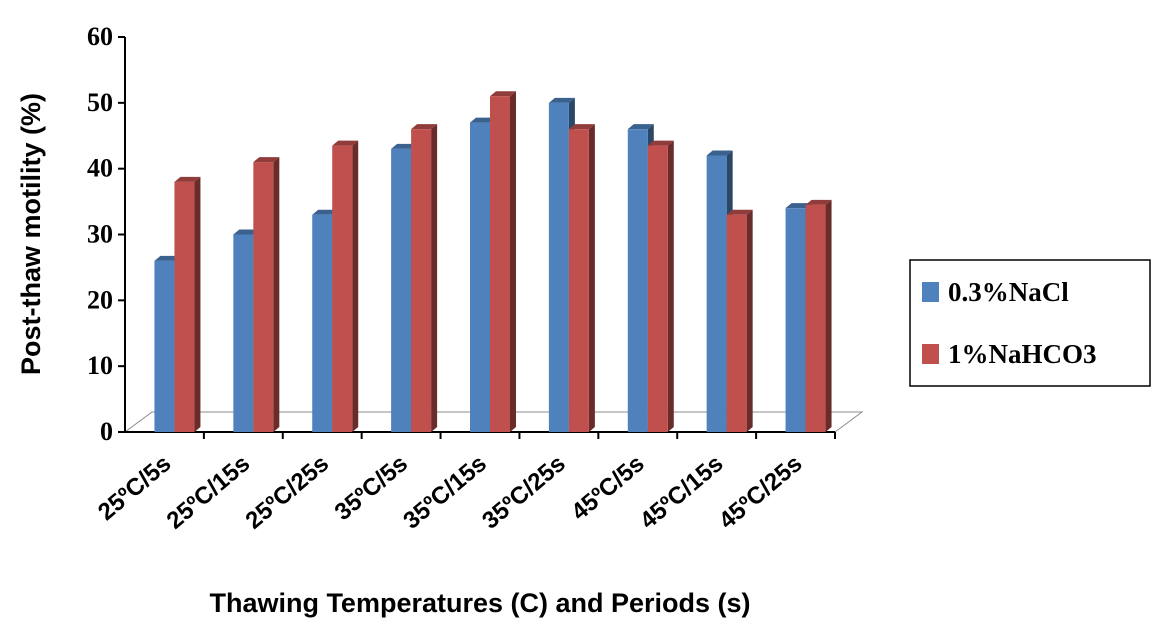  Describe the element at coordinates (479, 603) in the screenshot. I see `x-axis-title: Thawing Temperatures (C) and Periods (s)` at that location.